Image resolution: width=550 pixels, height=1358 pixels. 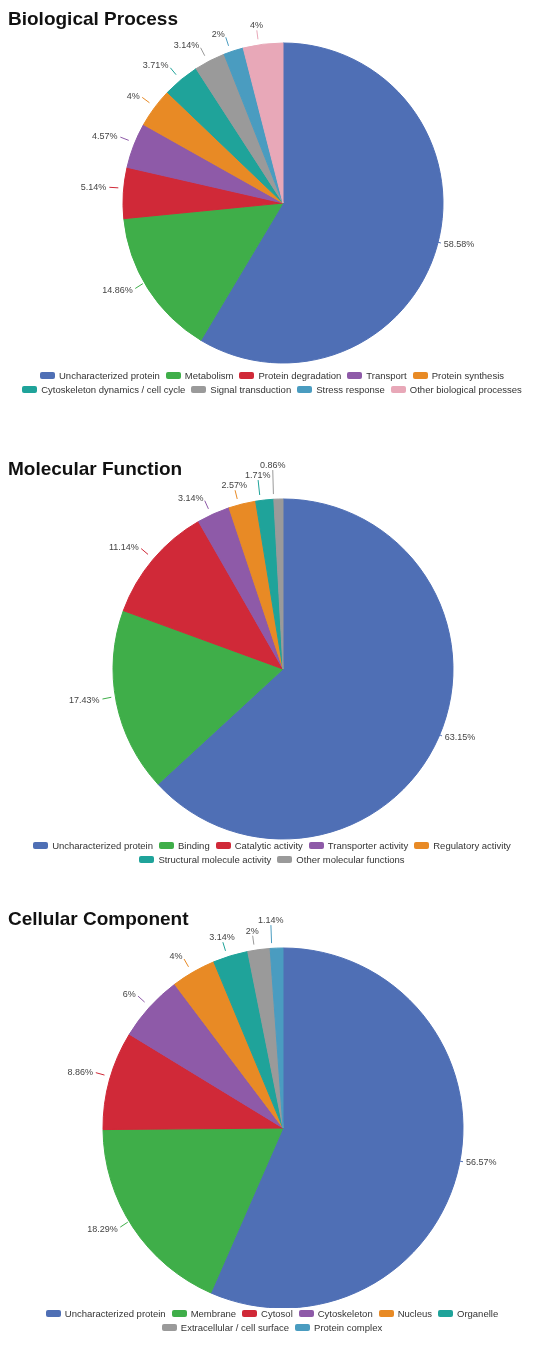 What do you see at coordinates (471, 845) in the screenshot?
I see `legend-label: Regulatory activity` at bounding box center [471, 845].